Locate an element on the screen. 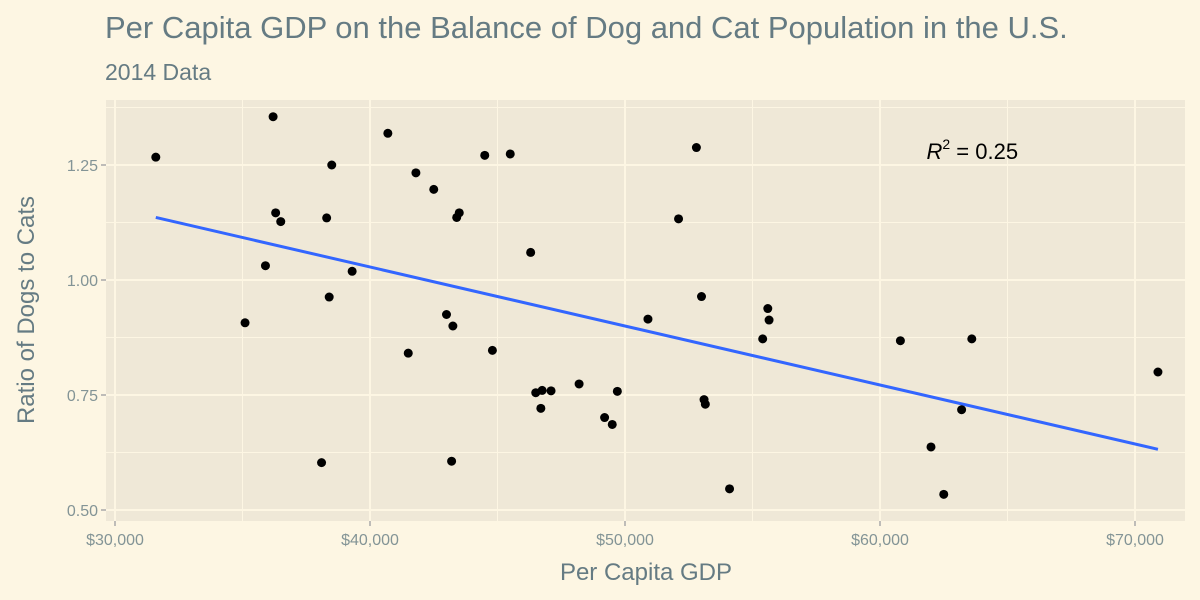 This screenshot has height=600, width=1200. x-axis-title: Per Capita GDP is located at coordinates (646, 572).